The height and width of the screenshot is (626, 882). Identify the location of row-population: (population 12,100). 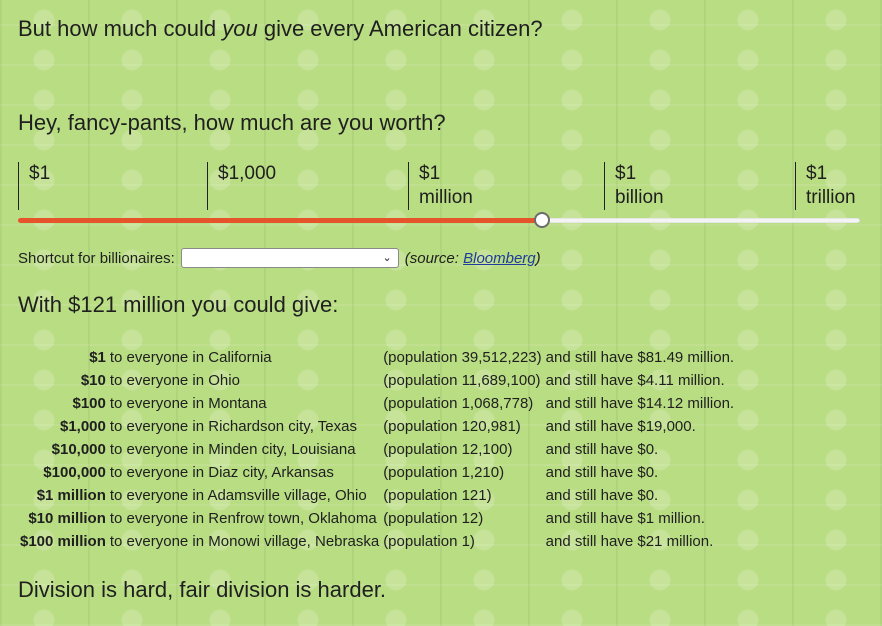
(448, 449).